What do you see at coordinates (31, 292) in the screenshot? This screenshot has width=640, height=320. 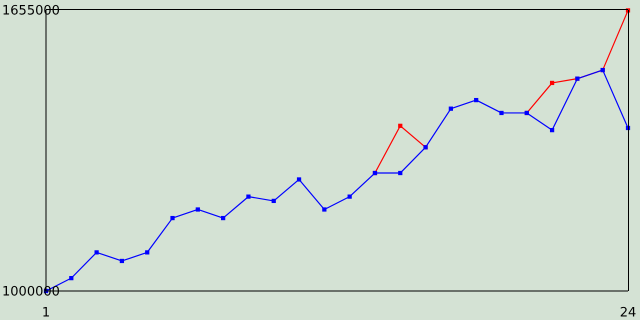 I see `y-tick-label: 1000000` at bounding box center [31, 292].